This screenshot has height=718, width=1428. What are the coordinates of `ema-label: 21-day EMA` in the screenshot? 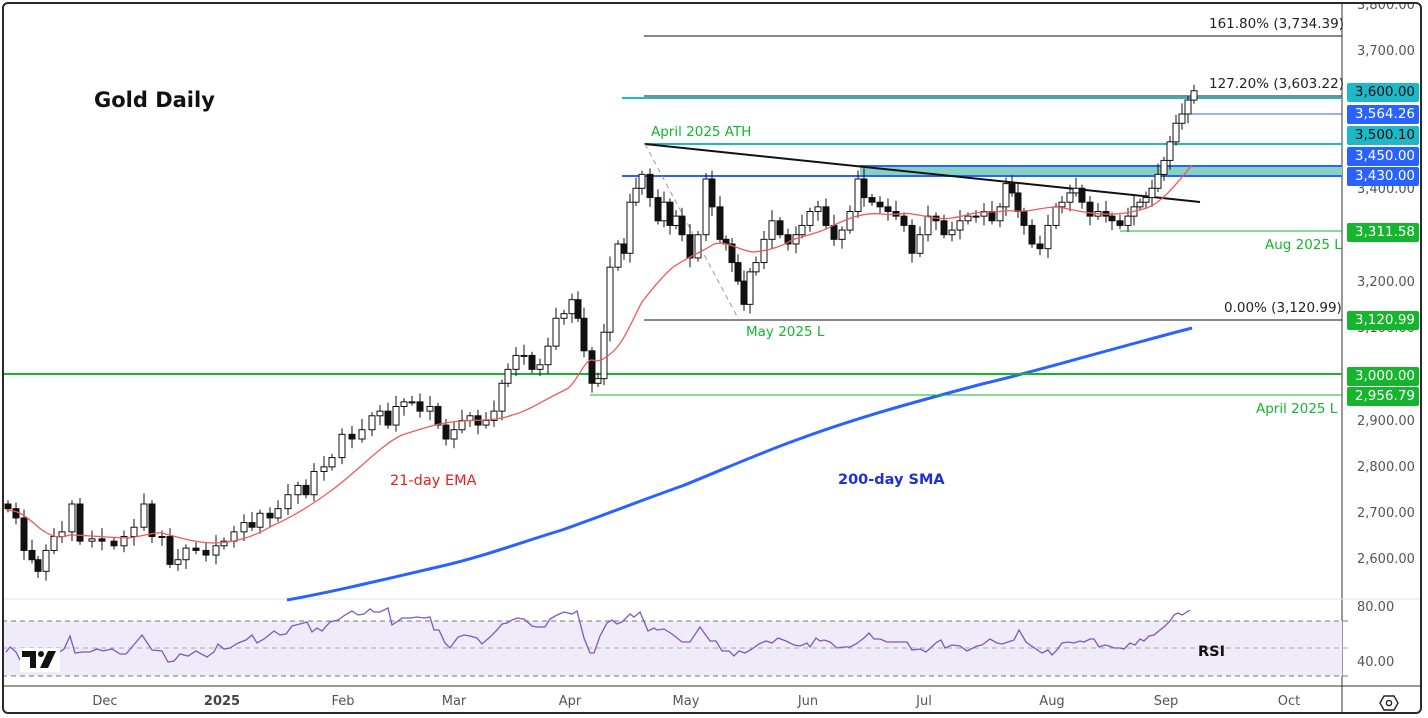 It's located at (433, 481).